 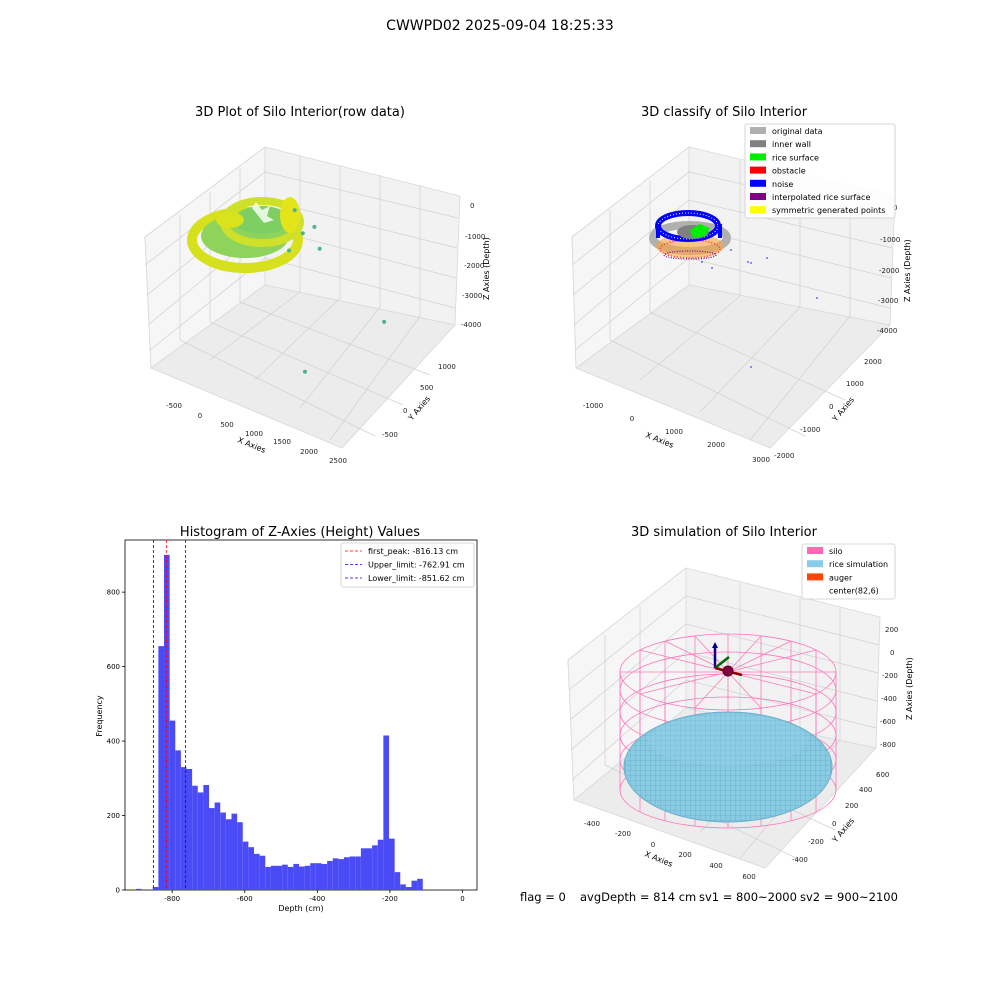 I want to click on panel2-cluster, so click(x=690, y=235).